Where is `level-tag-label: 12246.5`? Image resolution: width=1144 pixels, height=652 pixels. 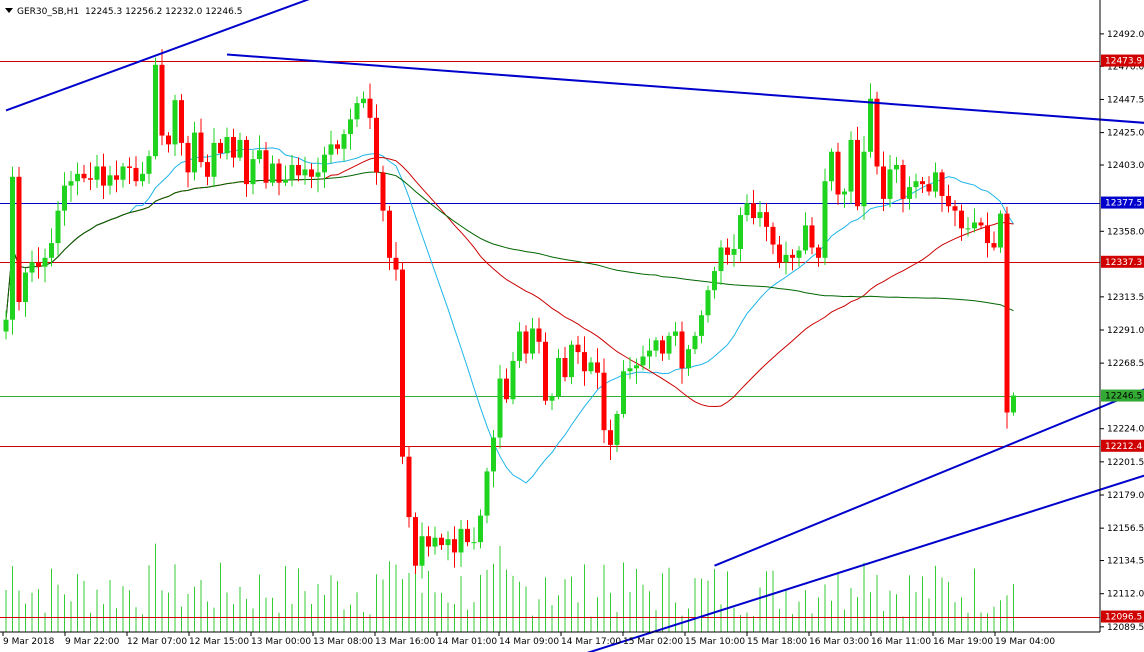 level-tag-label: 12246.5 is located at coordinates (1123, 397).